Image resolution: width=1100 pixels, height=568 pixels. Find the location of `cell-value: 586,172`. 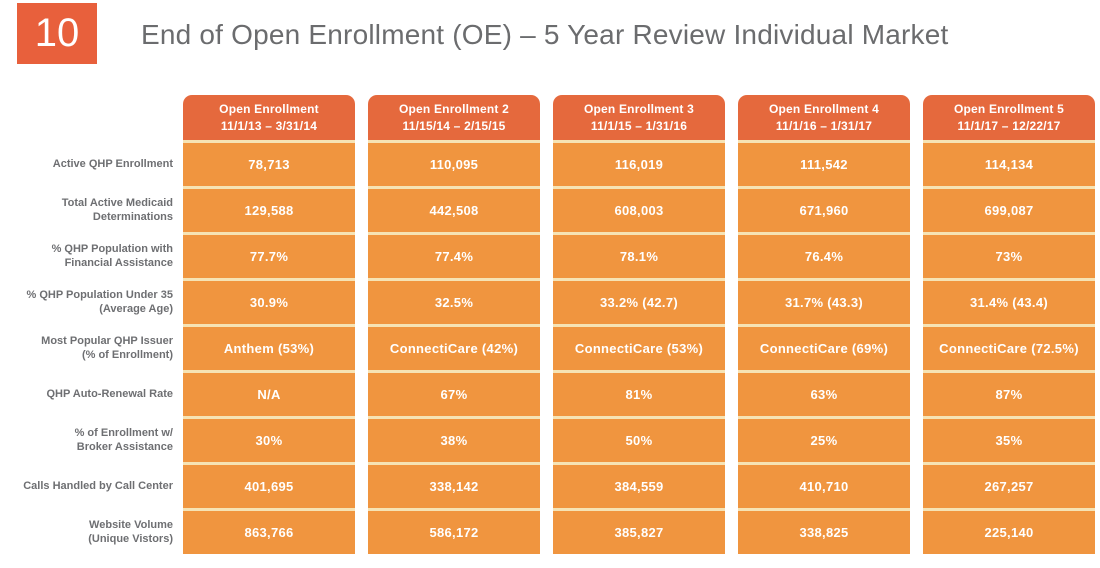

cell-value: 586,172 is located at coordinates (454, 531).